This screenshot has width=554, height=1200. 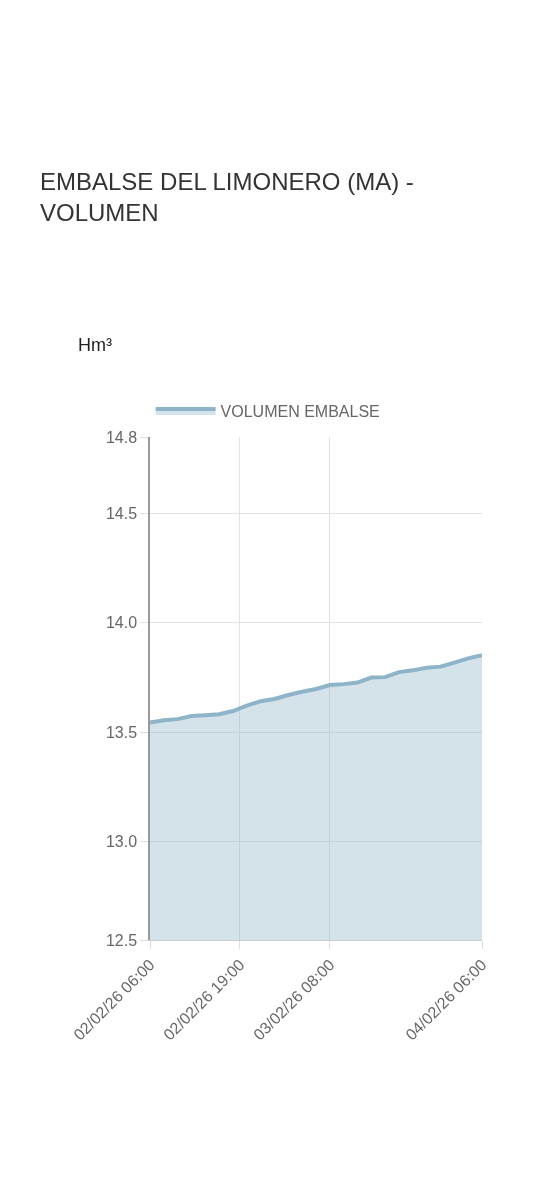 What do you see at coordinates (121, 437) in the screenshot?
I see `y-tick-label: 14.8` at bounding box center [121, 437].